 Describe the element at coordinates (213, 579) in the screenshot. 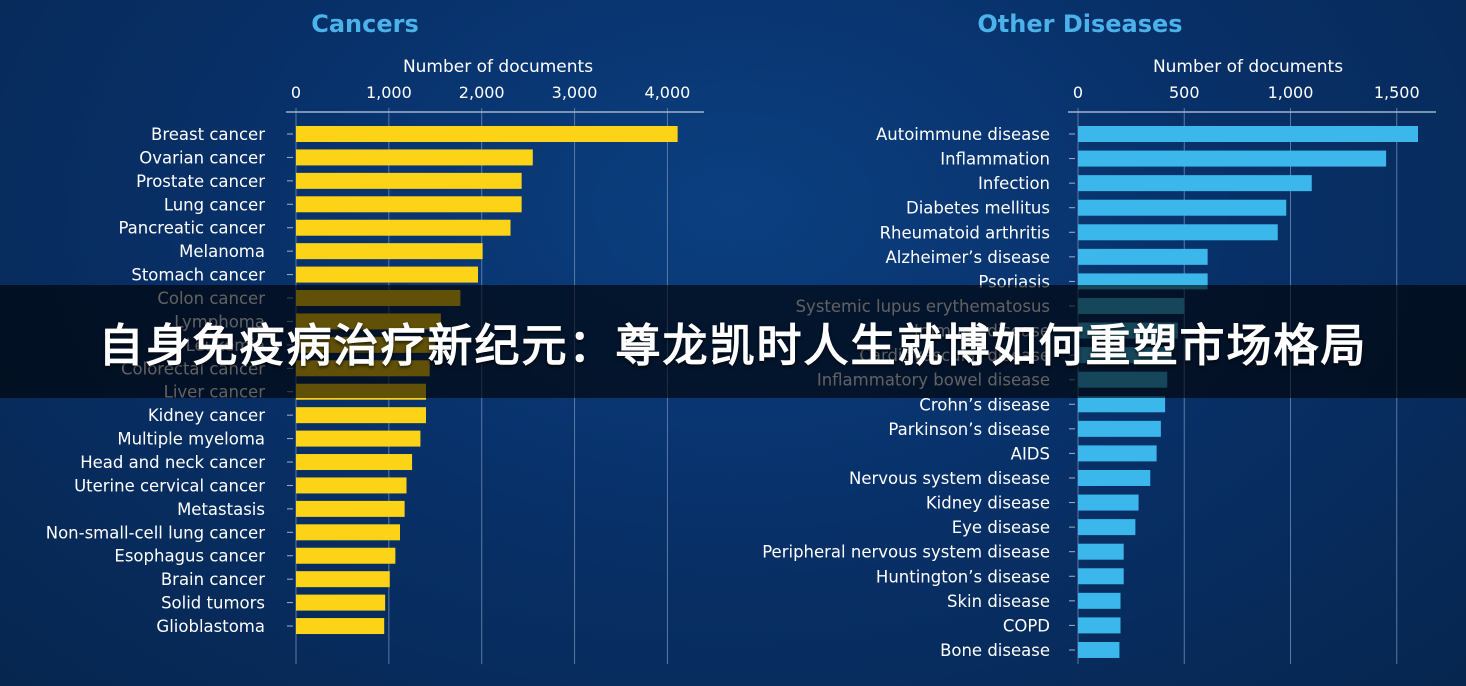

I see `cancer-category-label: Brain cancer` at that location.